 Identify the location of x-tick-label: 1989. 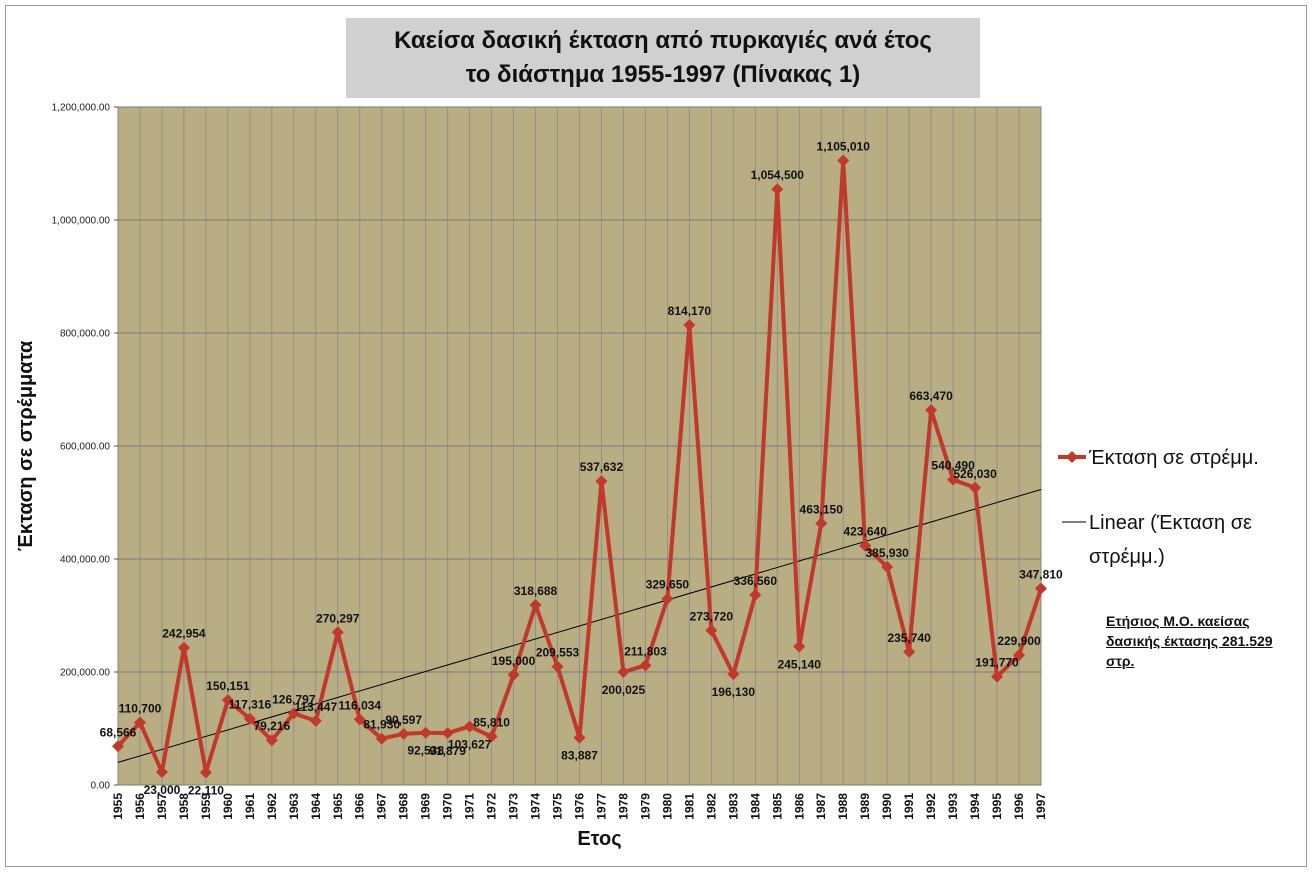
(865, 806).